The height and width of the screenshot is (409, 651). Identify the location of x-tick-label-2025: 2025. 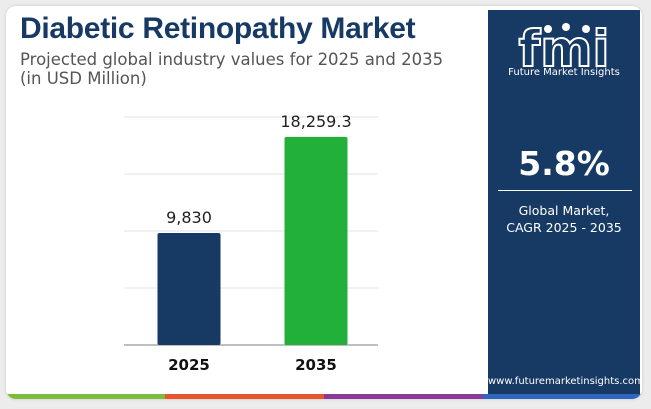
(189, 365).